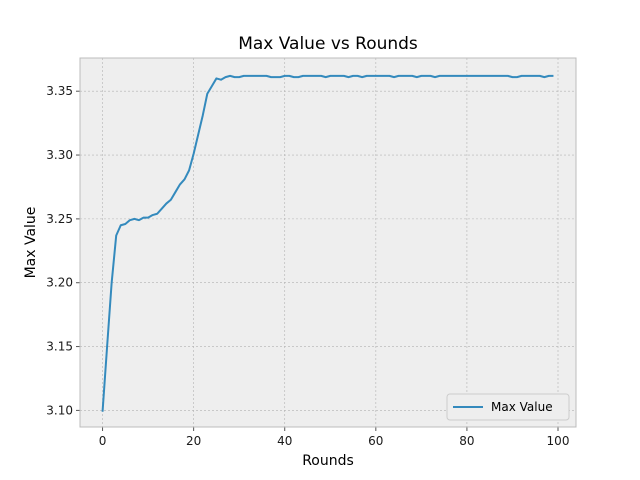 The height and width of the screenshot is (480, 640). I want to click on x-axis-label: Rounds, so click(328, 461).